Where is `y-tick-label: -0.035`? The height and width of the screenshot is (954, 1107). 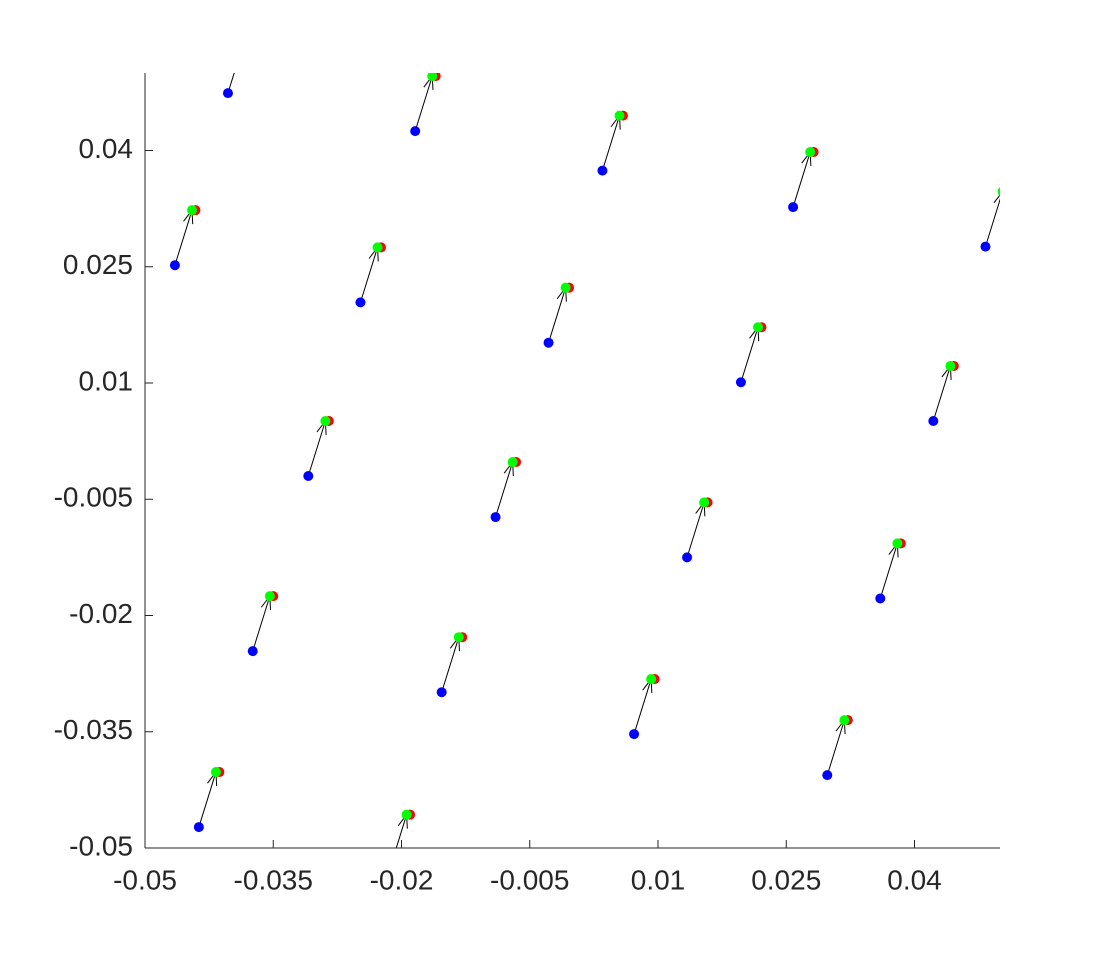 y-tick-label: -0.035 is located at coordinates (93, 729).